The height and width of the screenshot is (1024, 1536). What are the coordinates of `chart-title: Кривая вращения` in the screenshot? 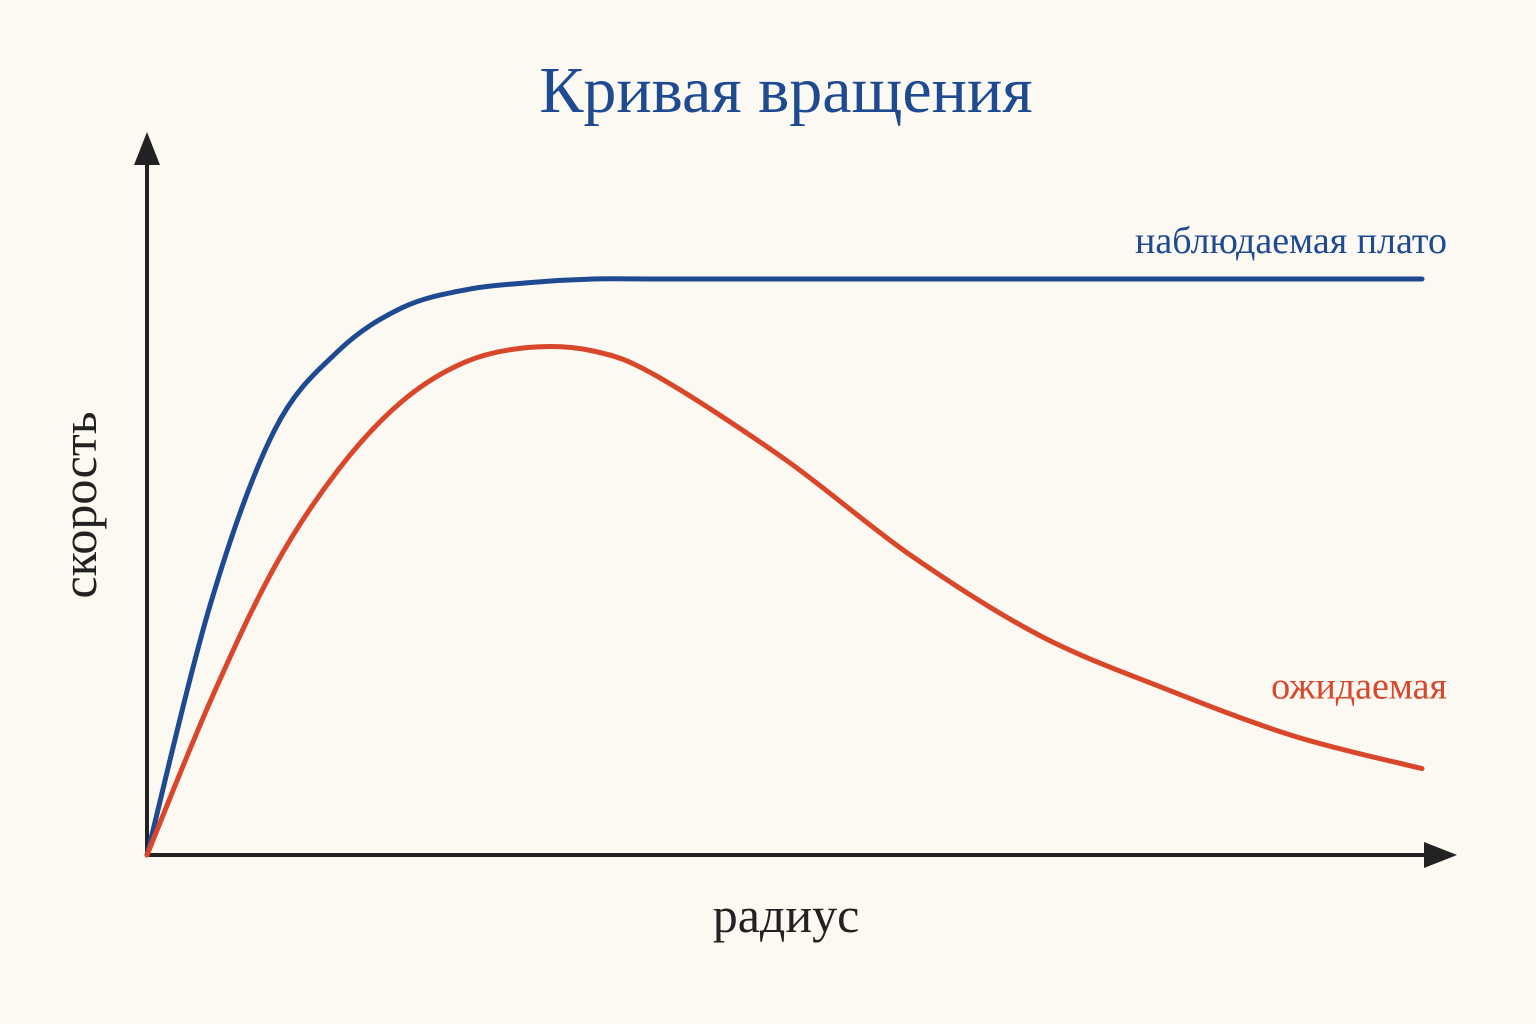 It's located at (785, 90).